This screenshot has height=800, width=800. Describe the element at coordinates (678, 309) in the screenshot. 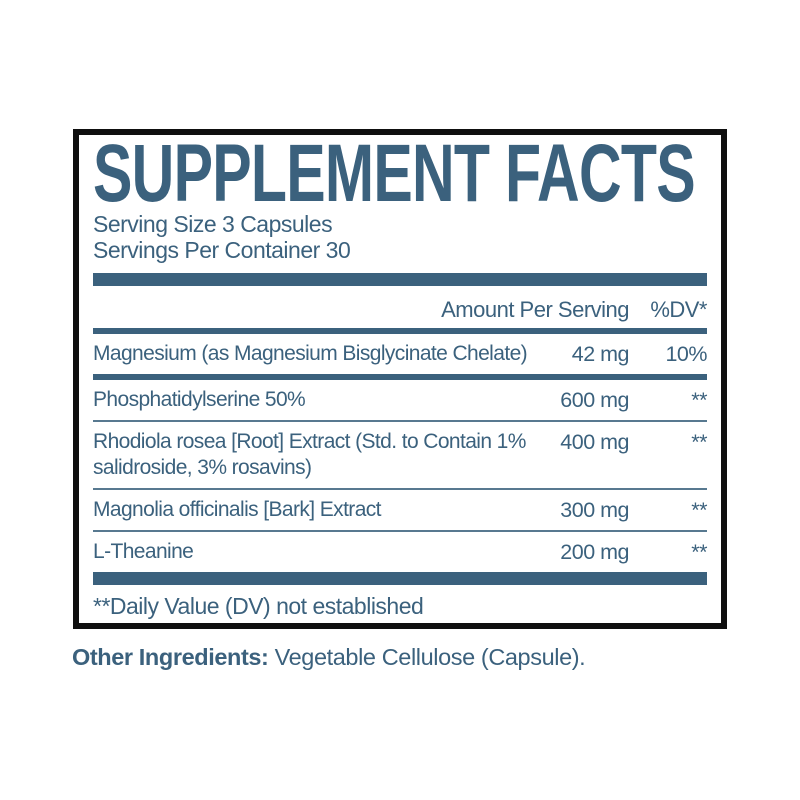

I see `column-header-dv: %DV*` at that location.